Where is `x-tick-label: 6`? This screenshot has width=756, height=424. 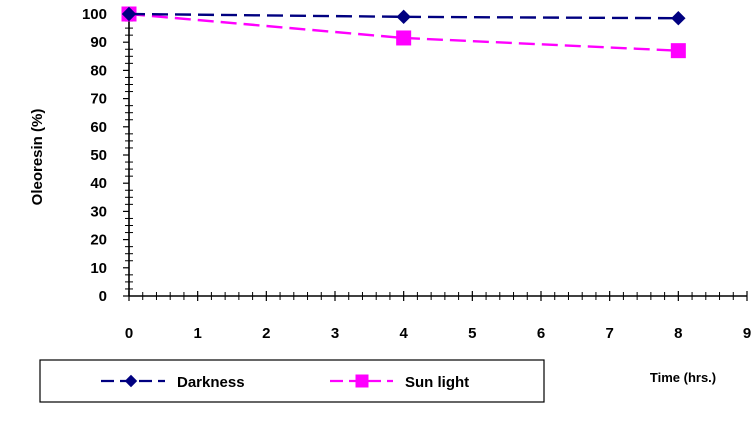
x-tick-label: 6 is located at coordinates (541, 333).